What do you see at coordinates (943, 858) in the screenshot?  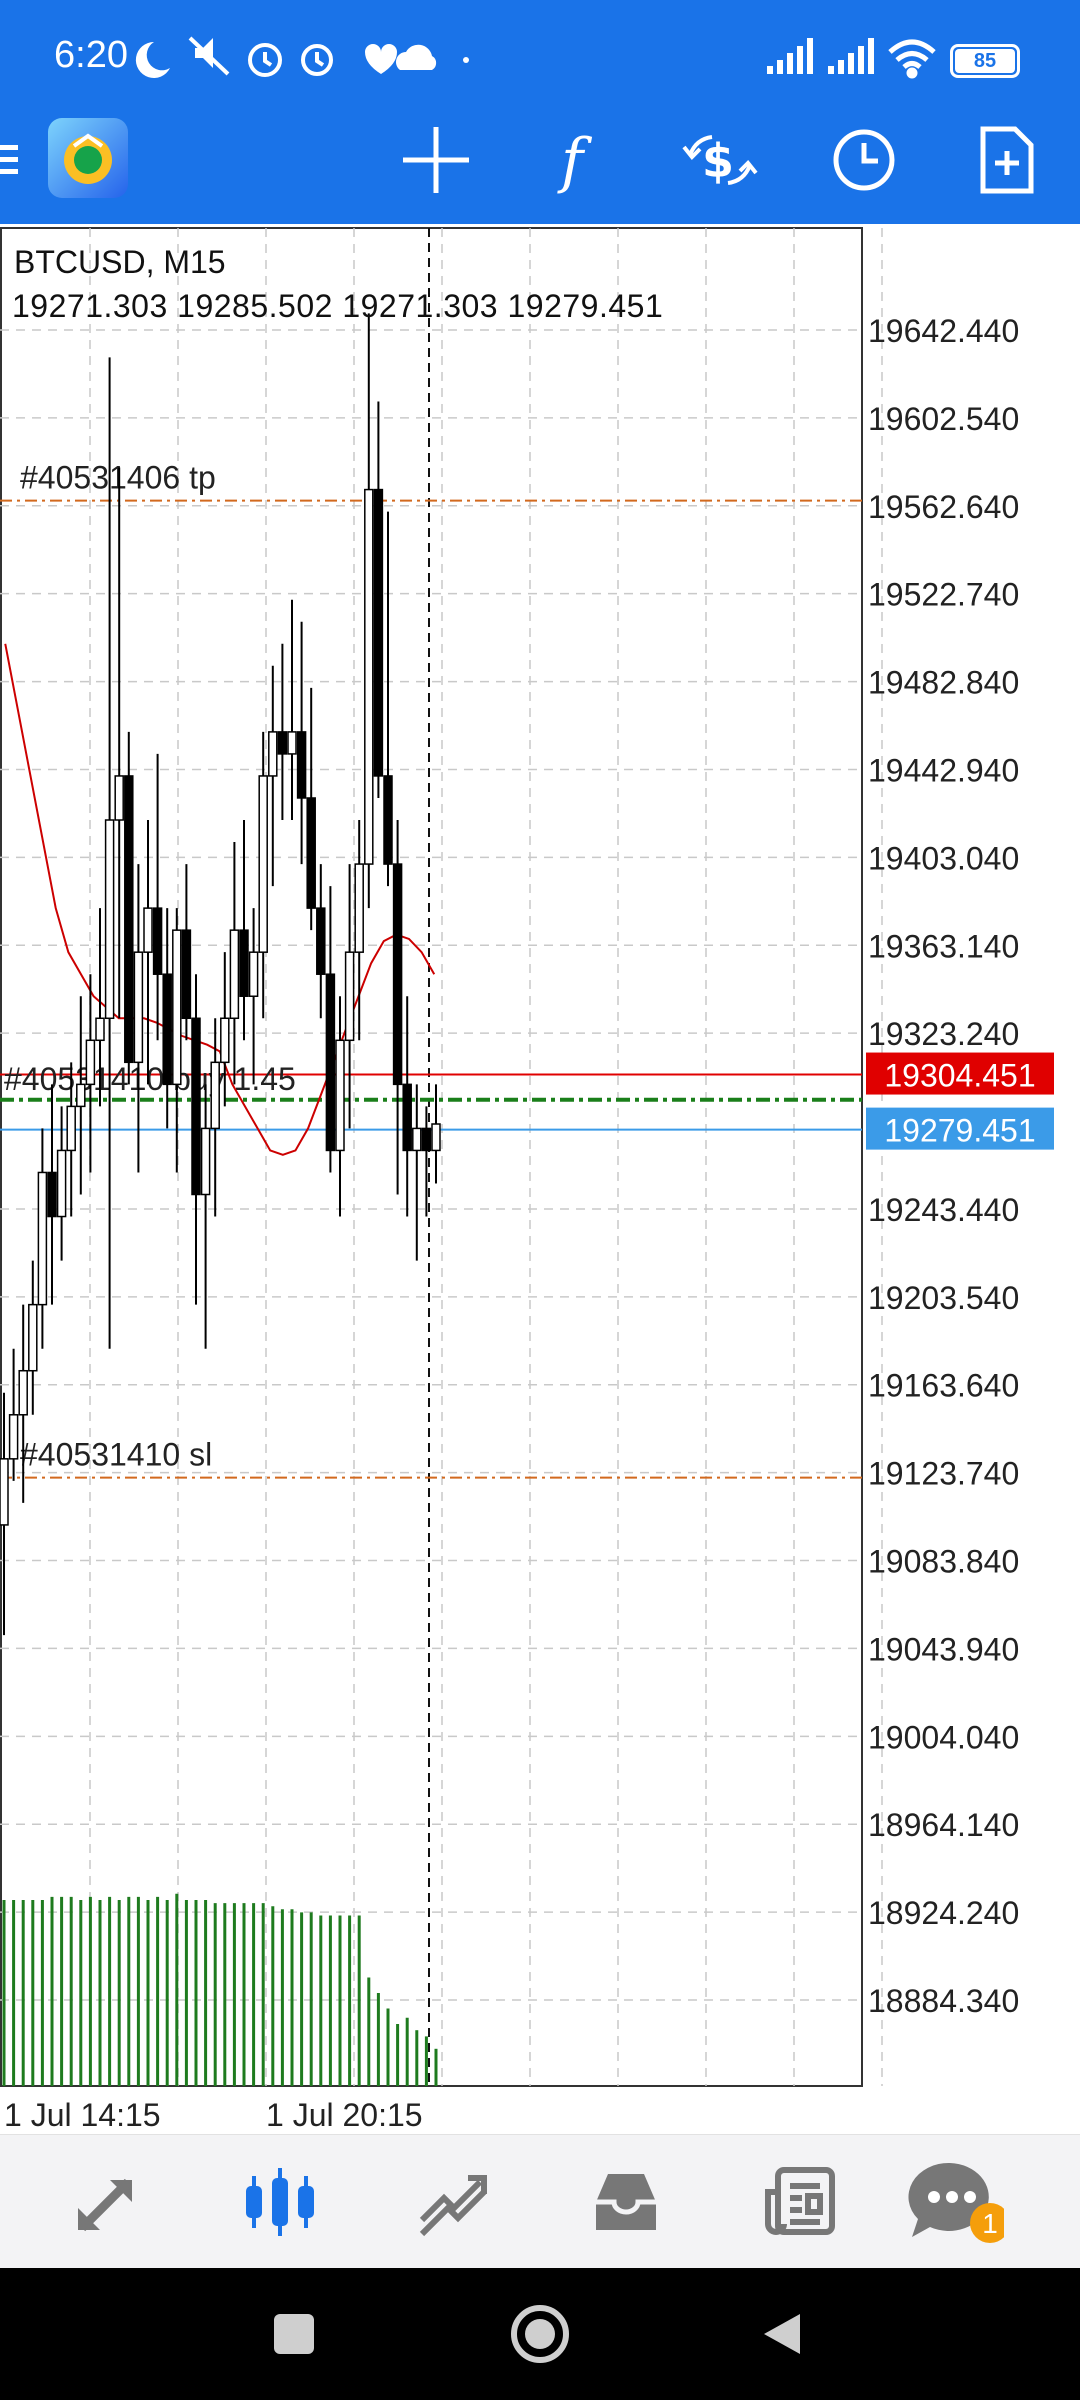 I see `price-tick-label: 19403.040` at bounding box center [943, 858].